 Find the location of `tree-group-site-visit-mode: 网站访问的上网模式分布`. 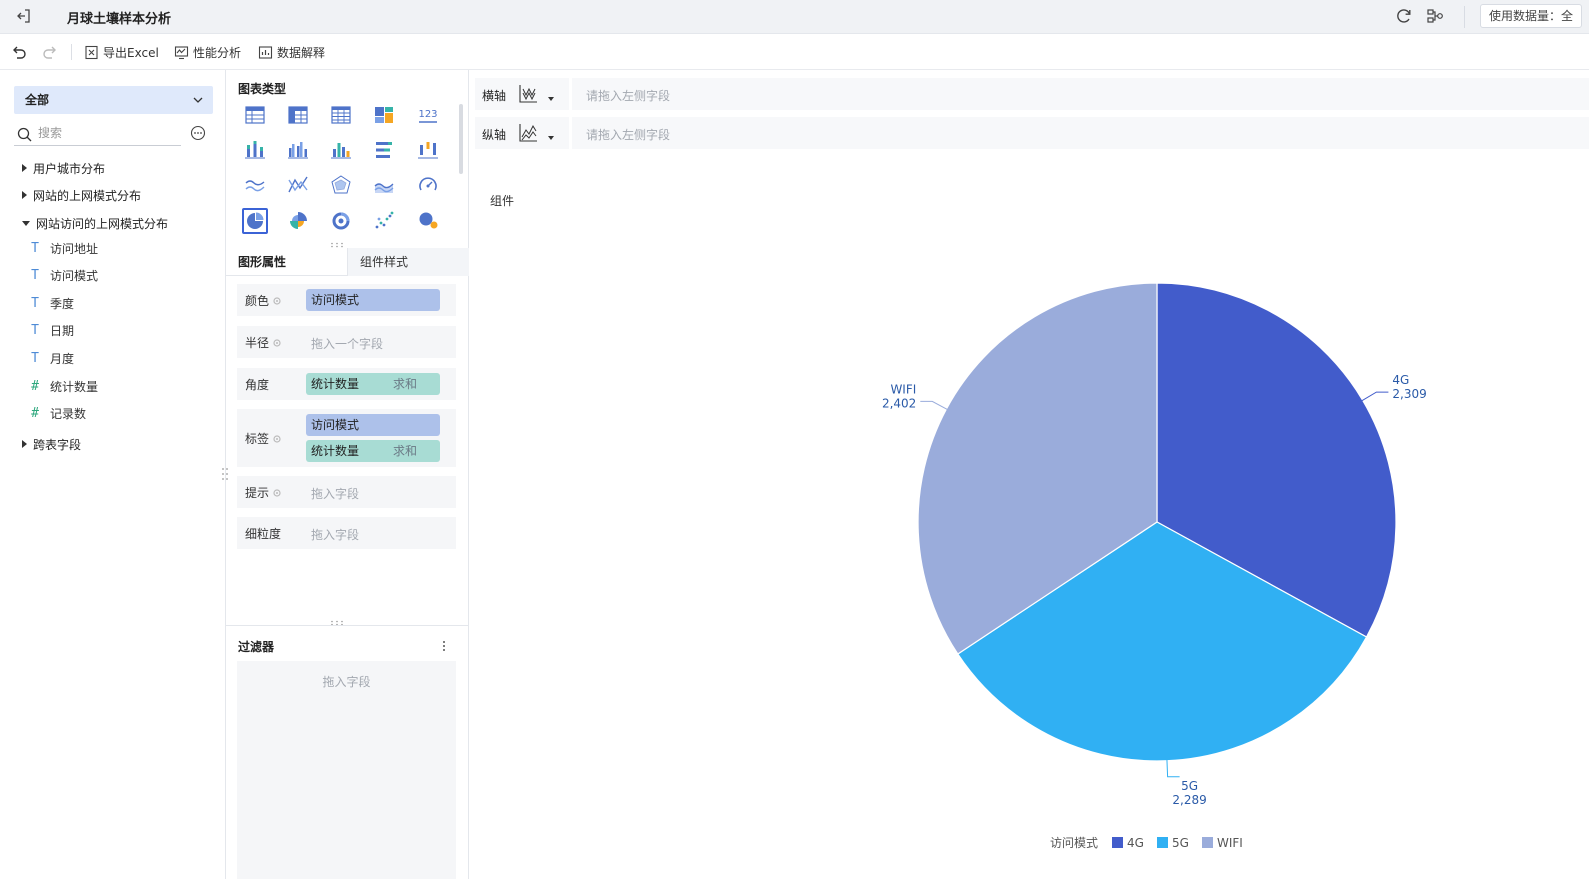

tree-group-site-visit-mode: 网站访问的上网模式分布 is located at coordinates (95, 223).